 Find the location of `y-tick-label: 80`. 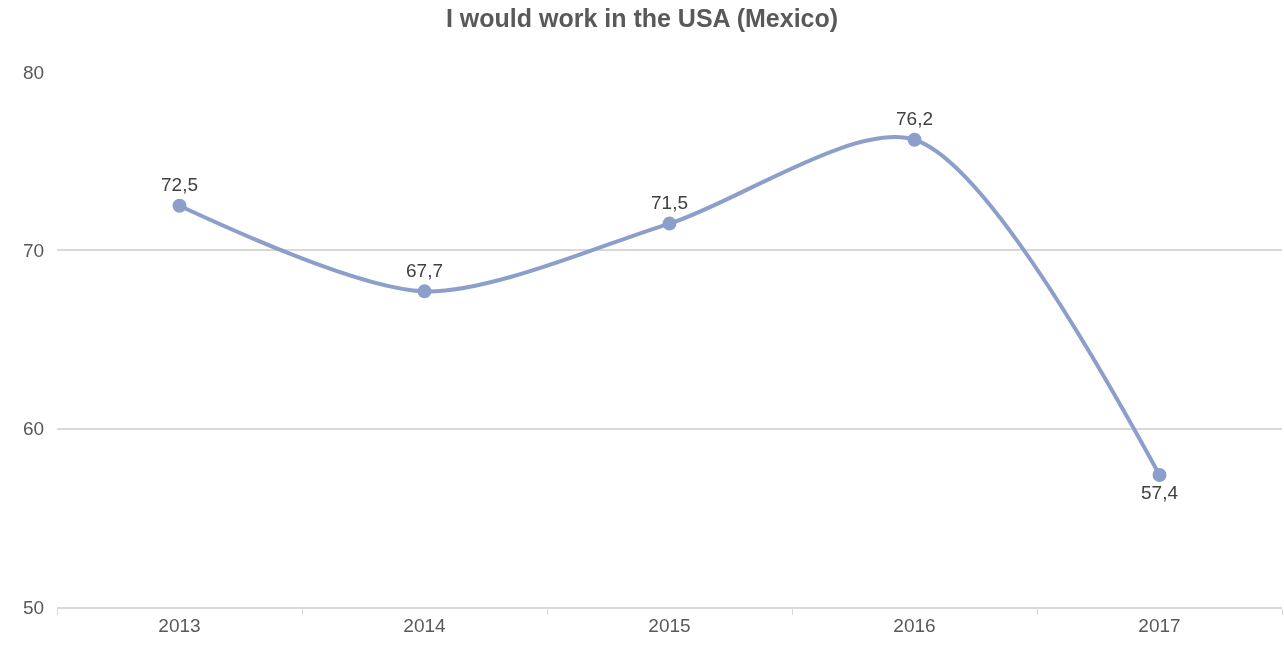

y-tick-label: 80 is located at coordinates (34, 72).